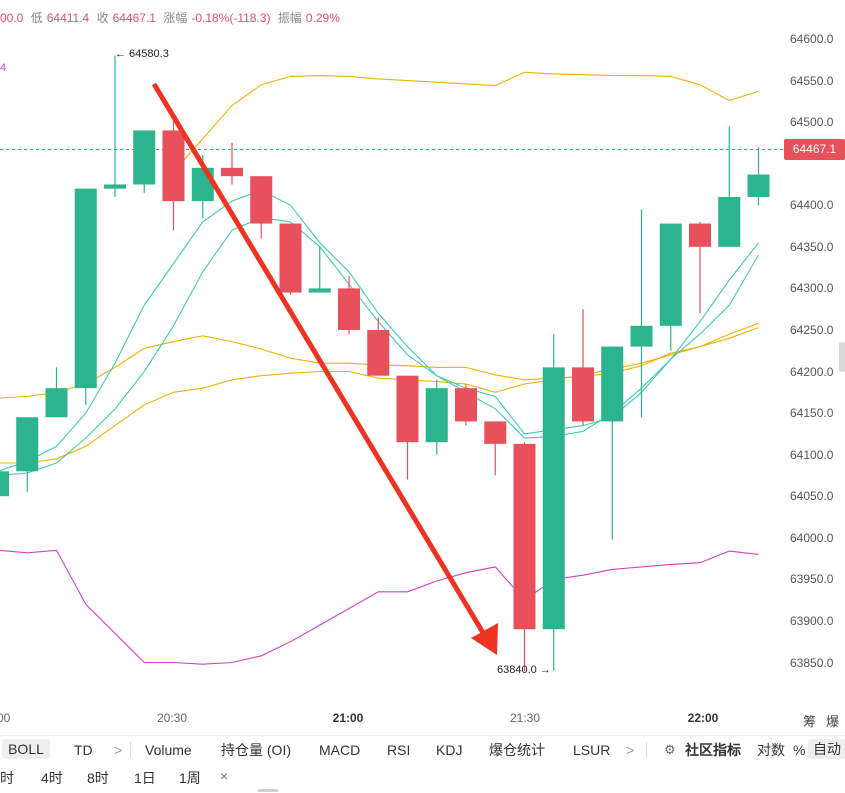 This screenshot has width=845, height=793. Describe the element at coordinates (142, 54) in the screenshot. I see `high-price-annotation: ← 64580.3` at that location.